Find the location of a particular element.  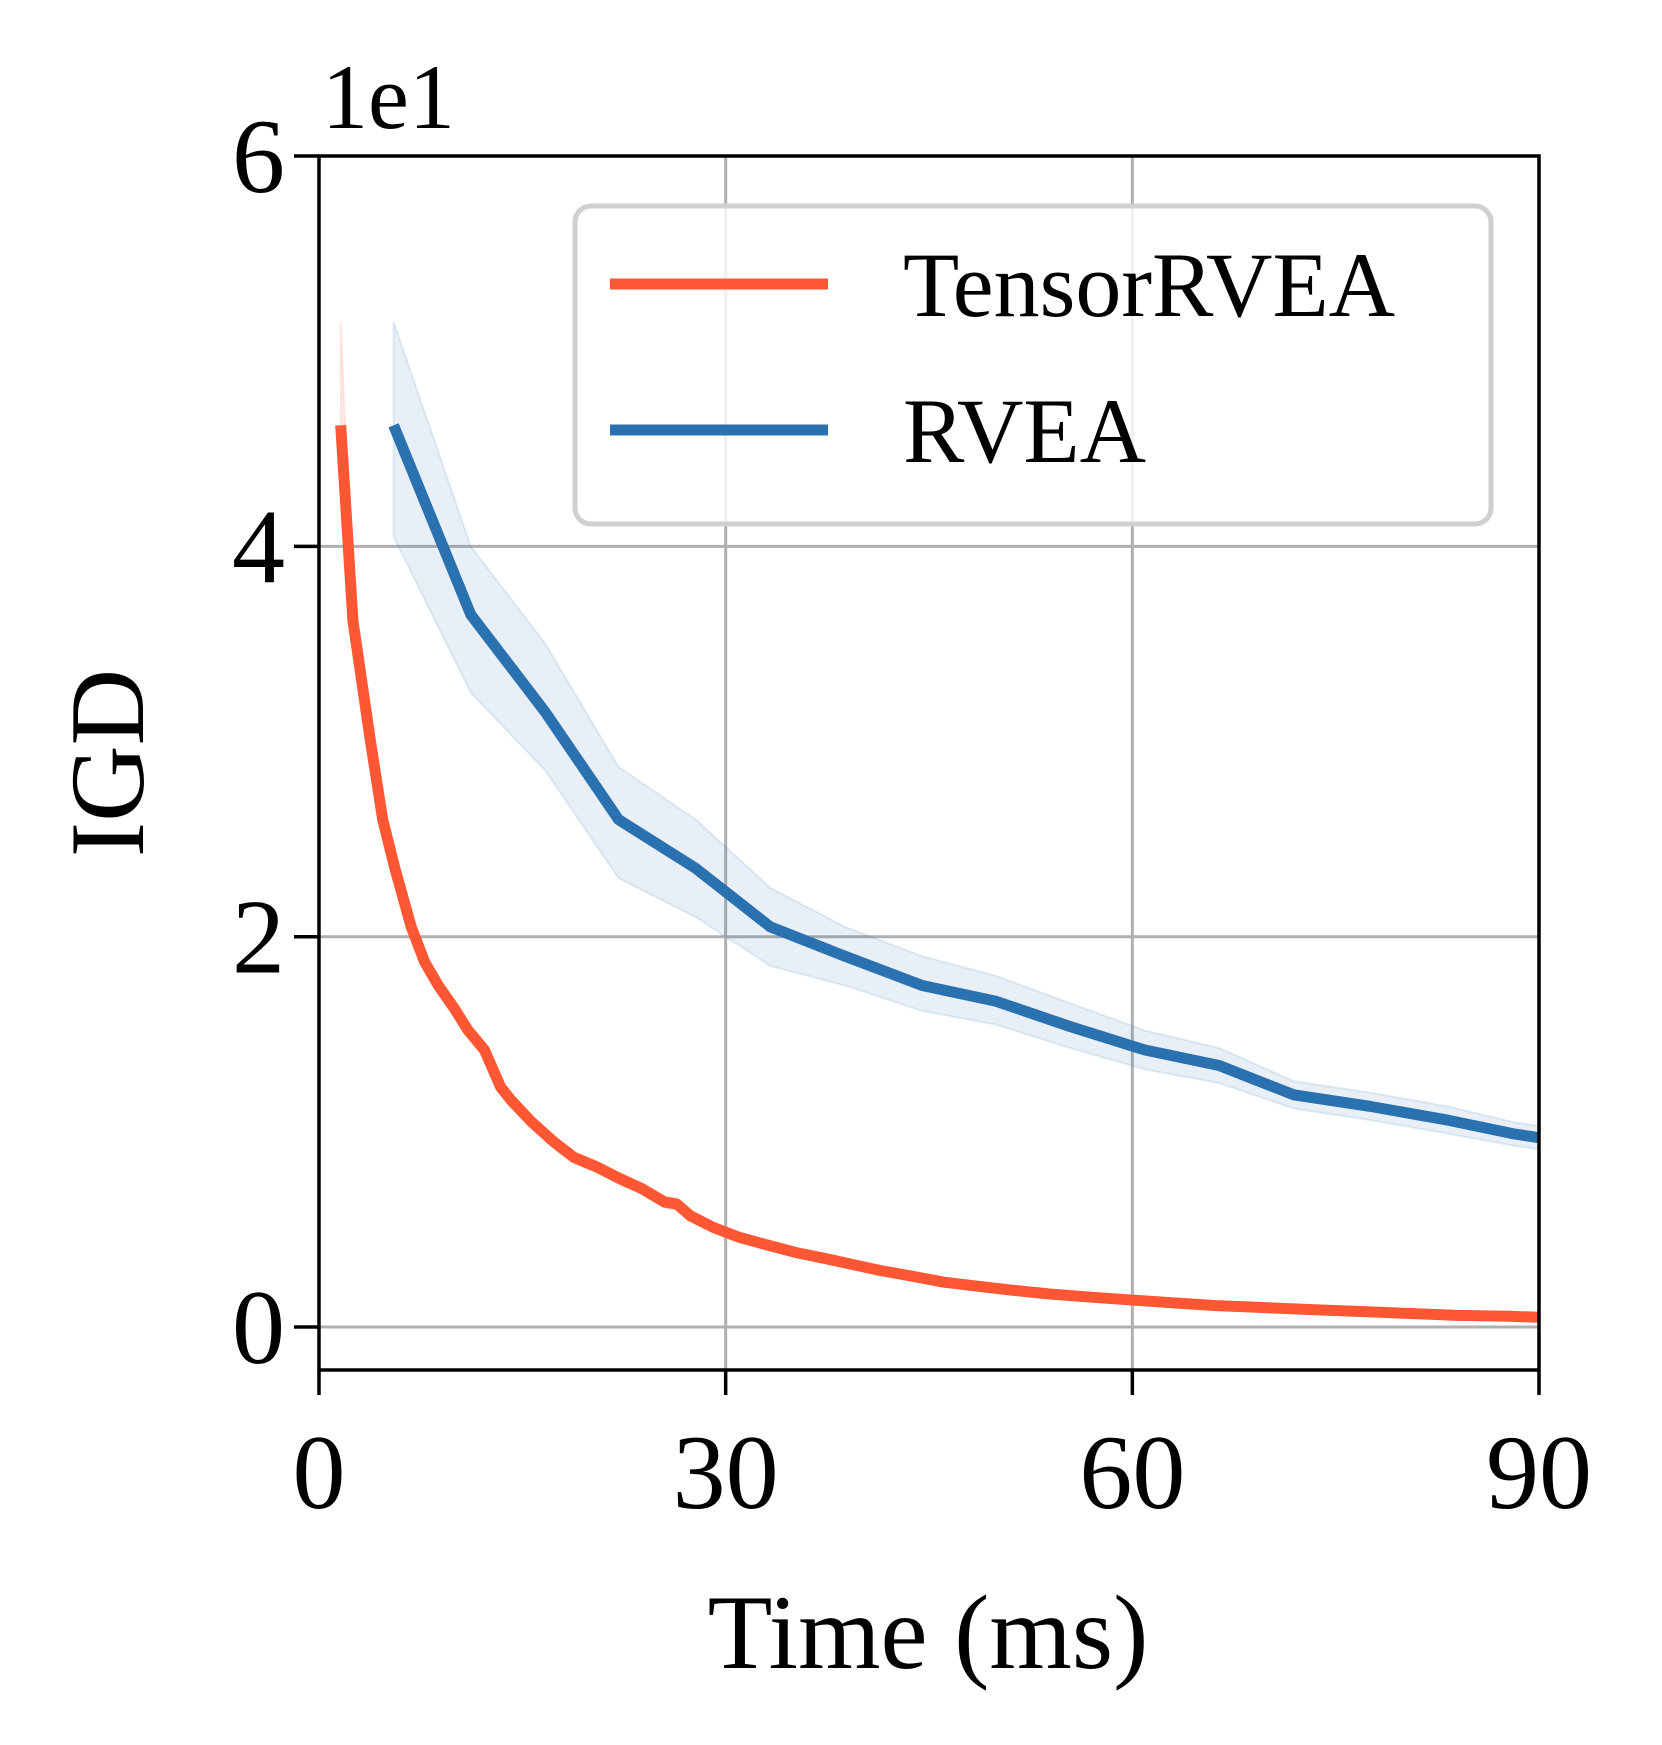

x-axis-title: Time (ms) is located at coordinates (928, 1632).